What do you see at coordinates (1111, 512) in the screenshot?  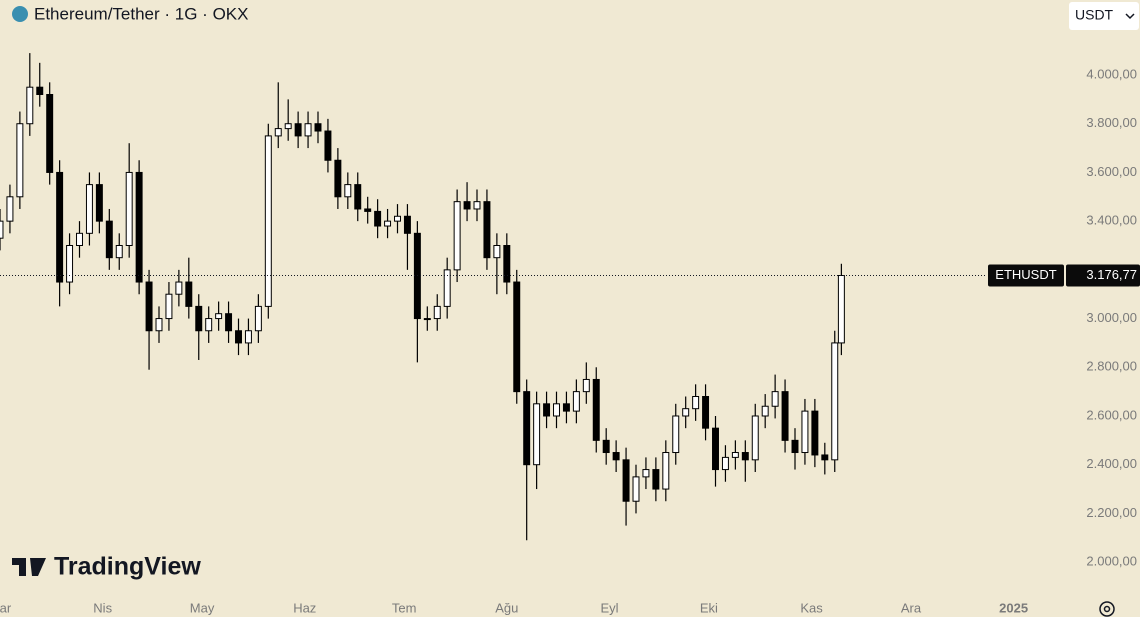 I see `y-tick-label: 2.200,00` at bounding box center [1111, 512].